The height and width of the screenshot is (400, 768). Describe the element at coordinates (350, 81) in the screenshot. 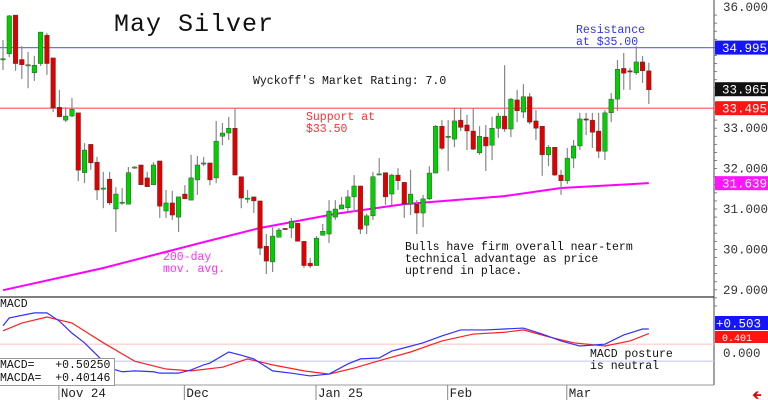

I see `market-rating: Wyckoff's Market Rating: 7.0` at that location.